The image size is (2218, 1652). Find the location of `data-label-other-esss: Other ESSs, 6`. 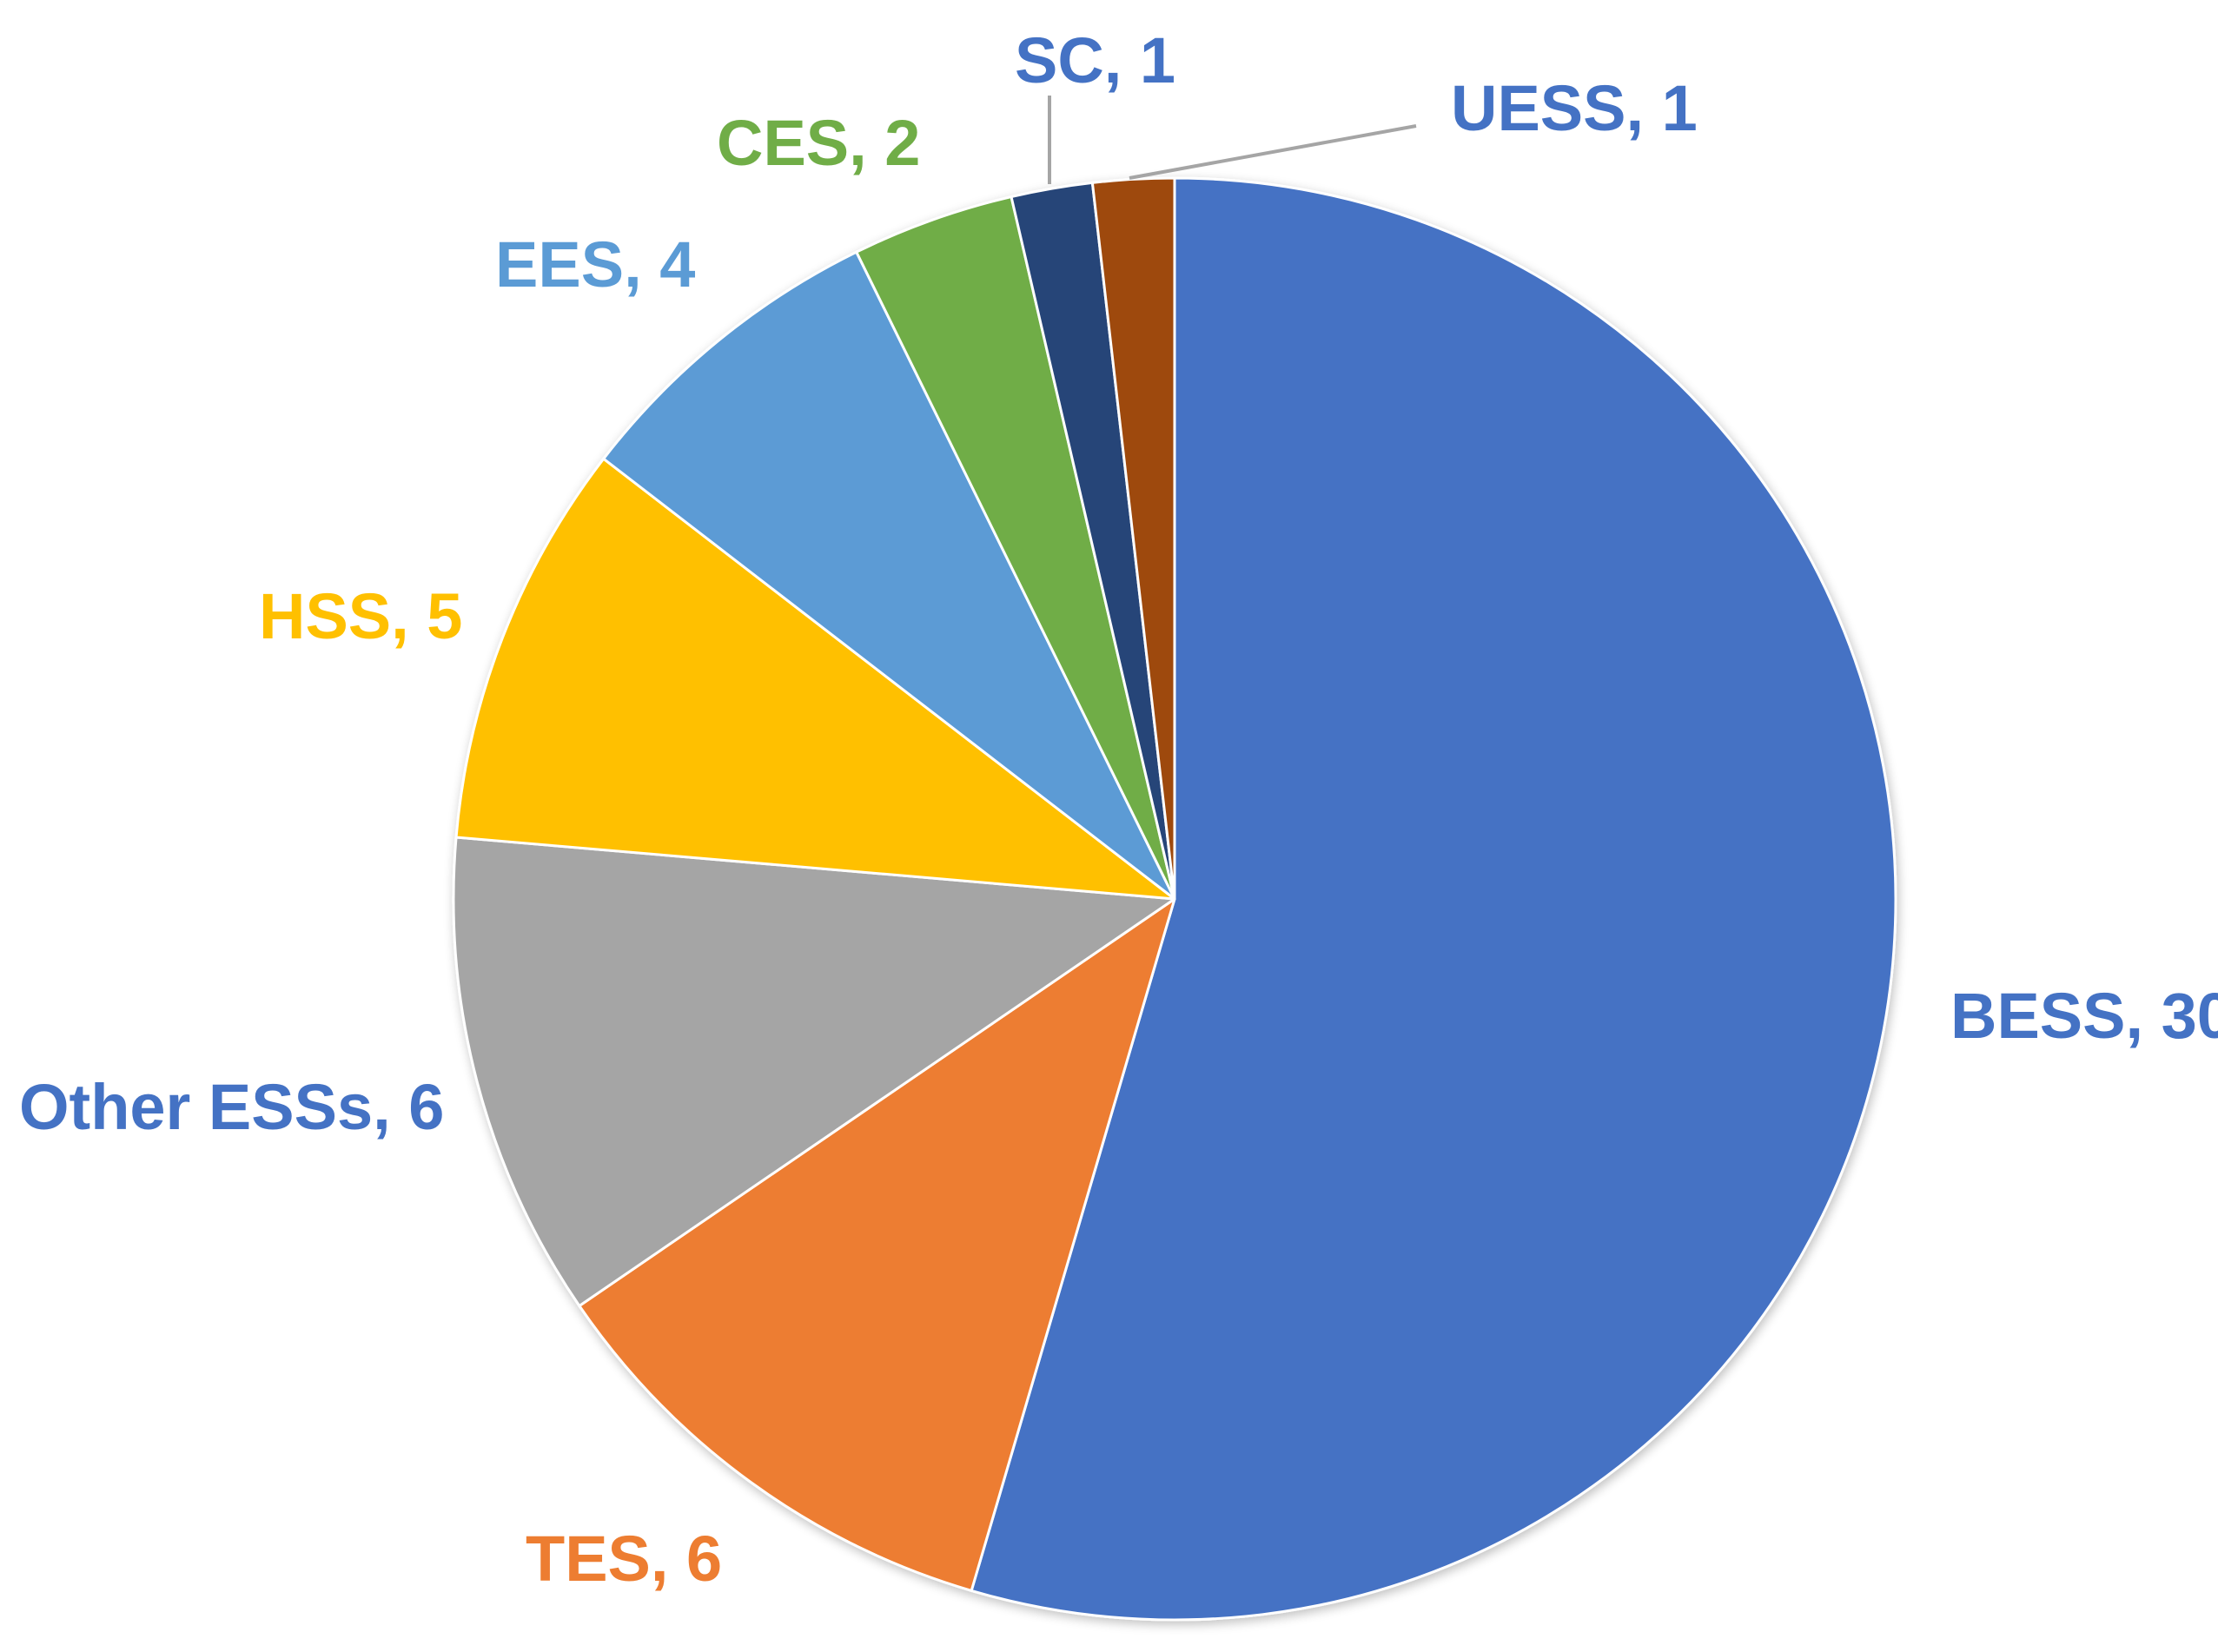

data-label-other-esss: Other ESSs, 6 is located at coordinates (231, 1107).